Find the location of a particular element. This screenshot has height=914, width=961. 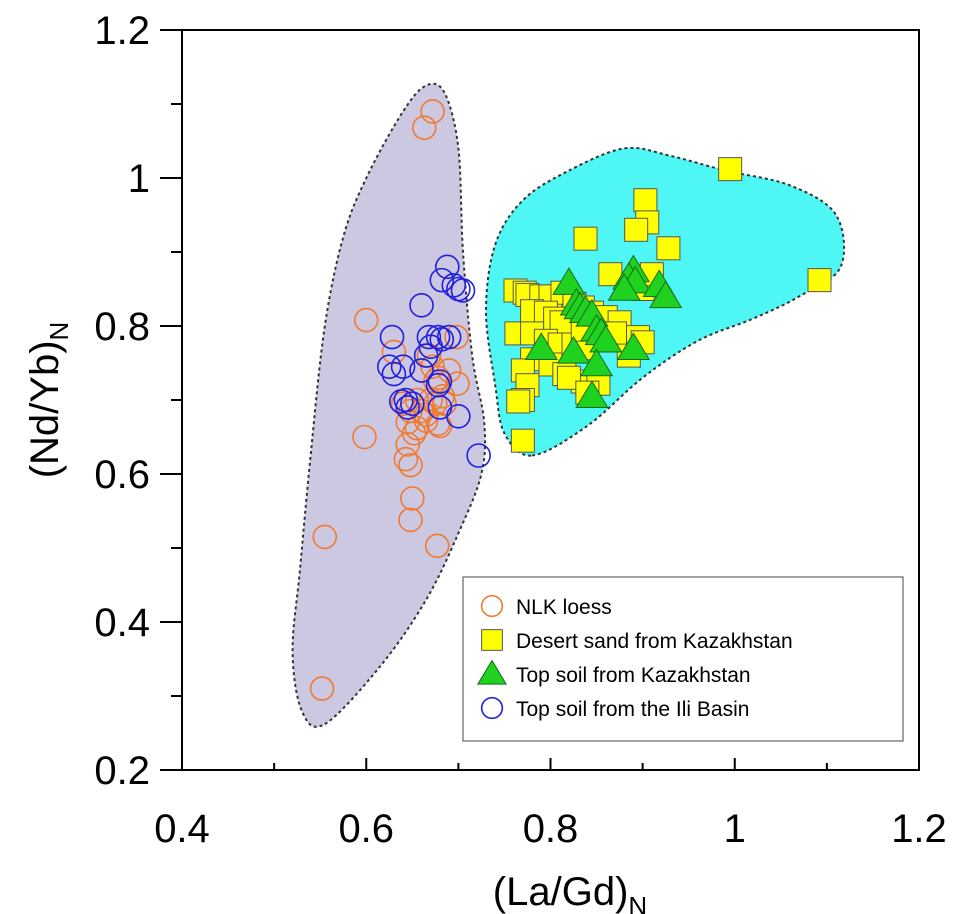

y-tick-label: 0.4 is located at coordinates (122, 623).